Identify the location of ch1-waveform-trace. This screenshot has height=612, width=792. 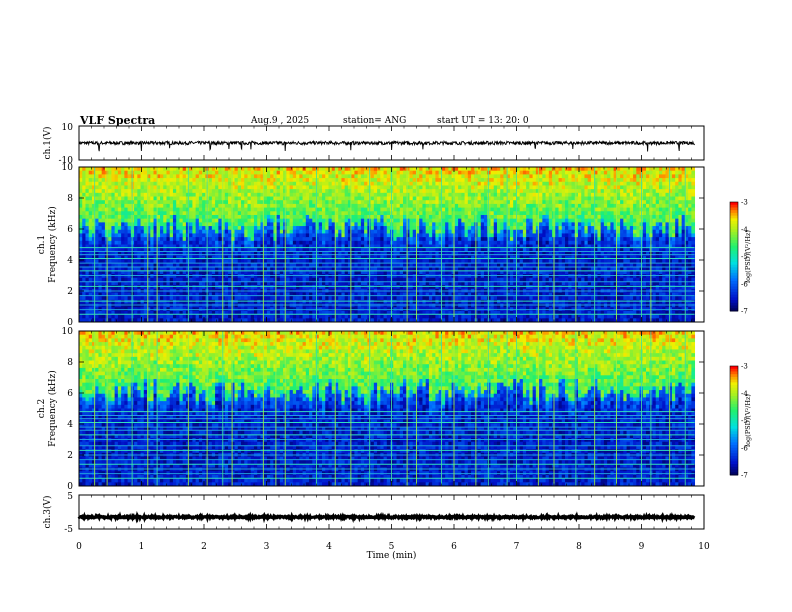
(386, 145).